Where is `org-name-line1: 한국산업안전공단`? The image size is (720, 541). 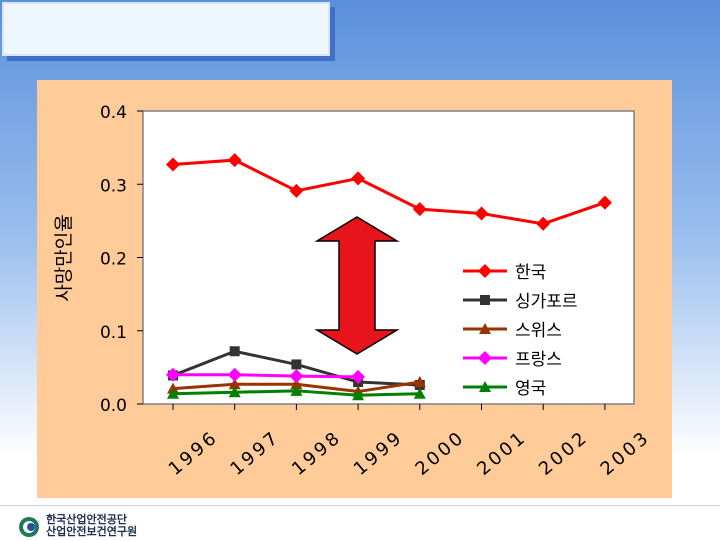 org-name-line1: 한국산업안전공단 is located at coordinates (86, 519).